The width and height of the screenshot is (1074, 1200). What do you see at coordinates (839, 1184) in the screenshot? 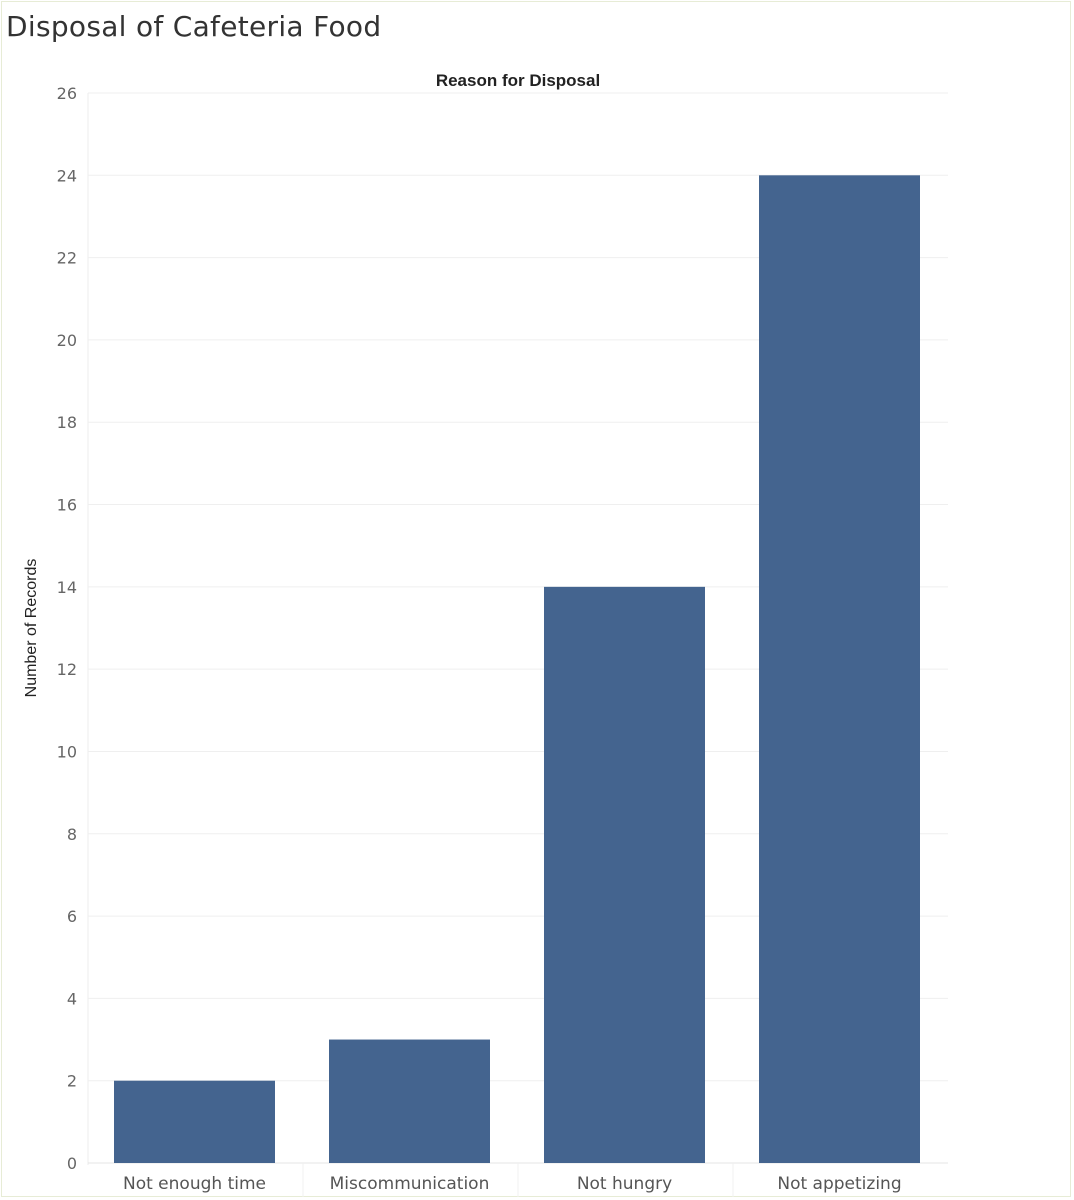
I see `x-category-label: Not appetizing` at bounding box center [839, 1184].